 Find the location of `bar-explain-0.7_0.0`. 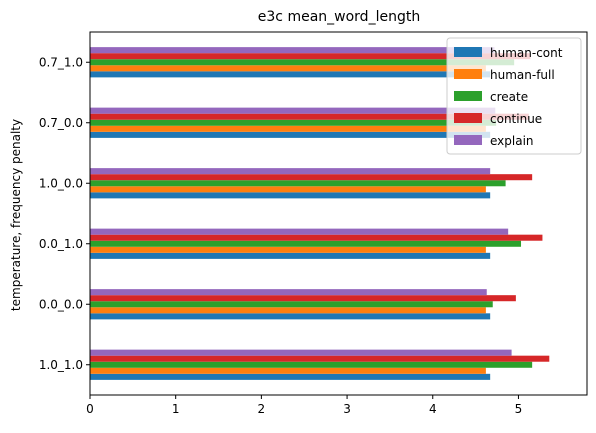

bar-explain-0.7_0.0 is located at coordinates (293, 110).